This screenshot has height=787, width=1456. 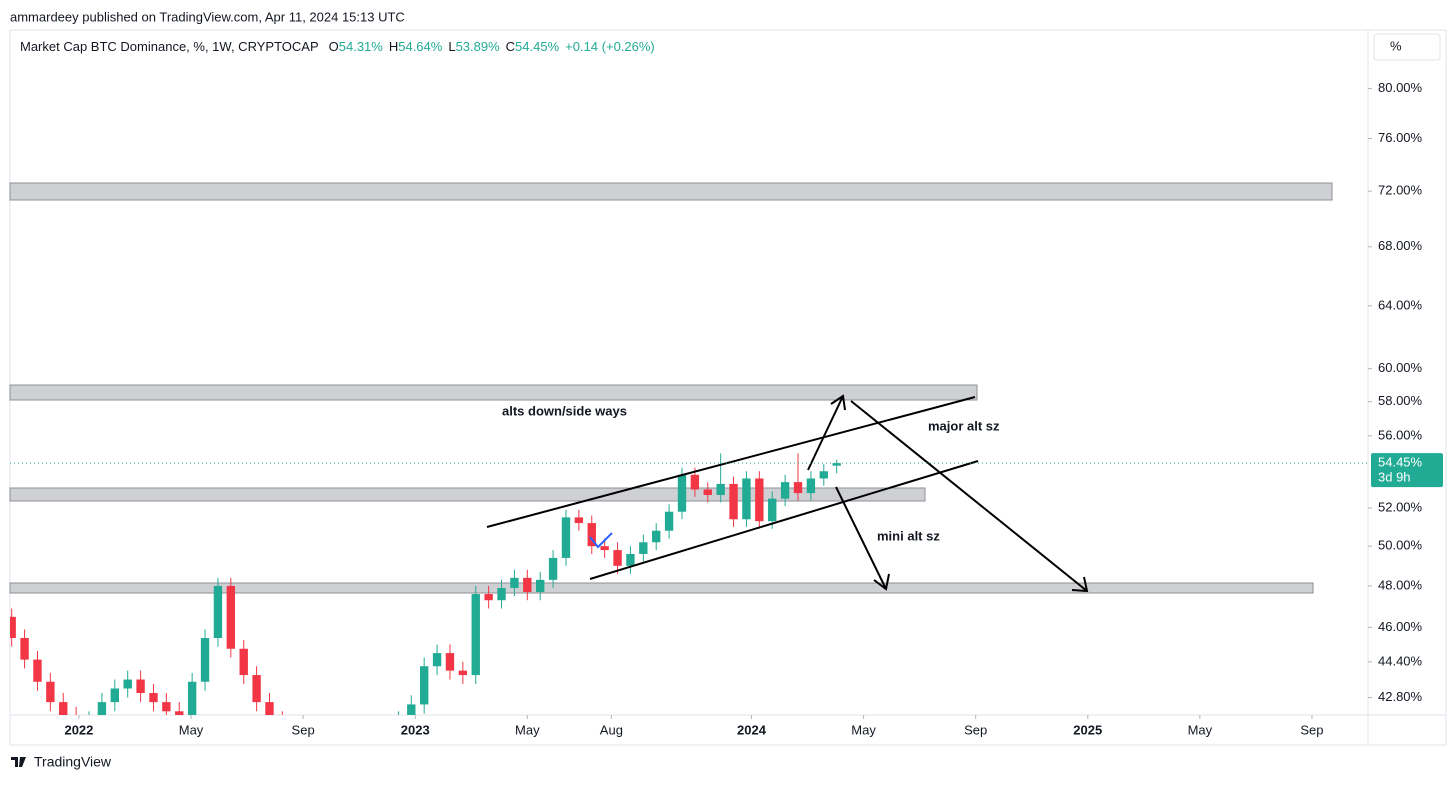 What do you see at coordinates (1400, 584) in the screenshot?
I see `y-tick-label: 48.00%` at bounding box center [1400, 584].